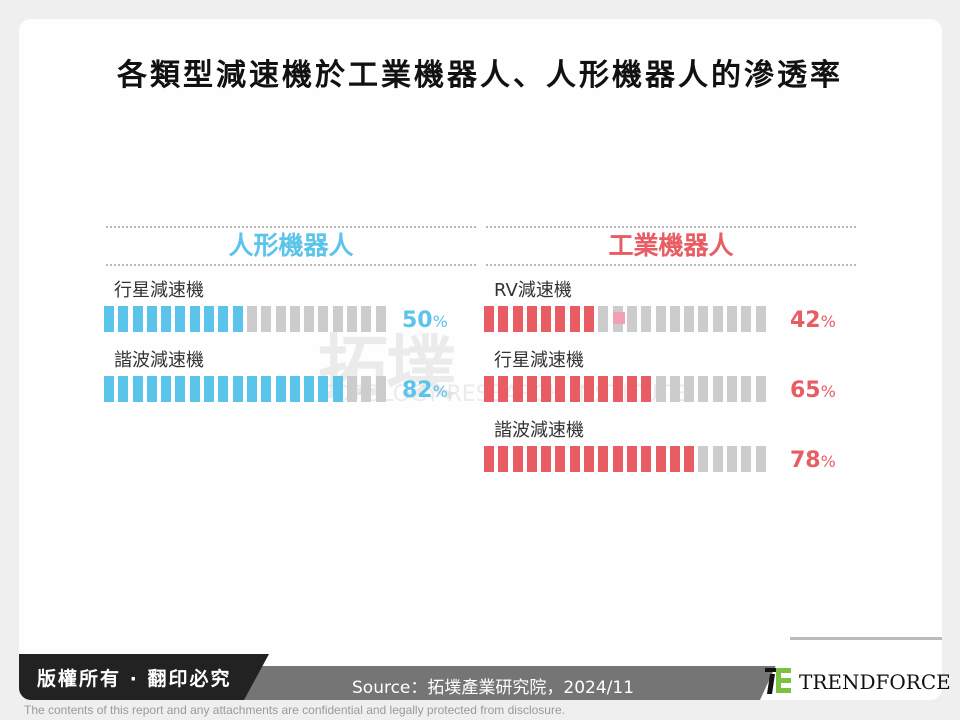 The width and height of the screenshot is (960, 720). Describe the element at coordinates (813, 460) in the screenshot. I see `percent-value: 78%` at that location.